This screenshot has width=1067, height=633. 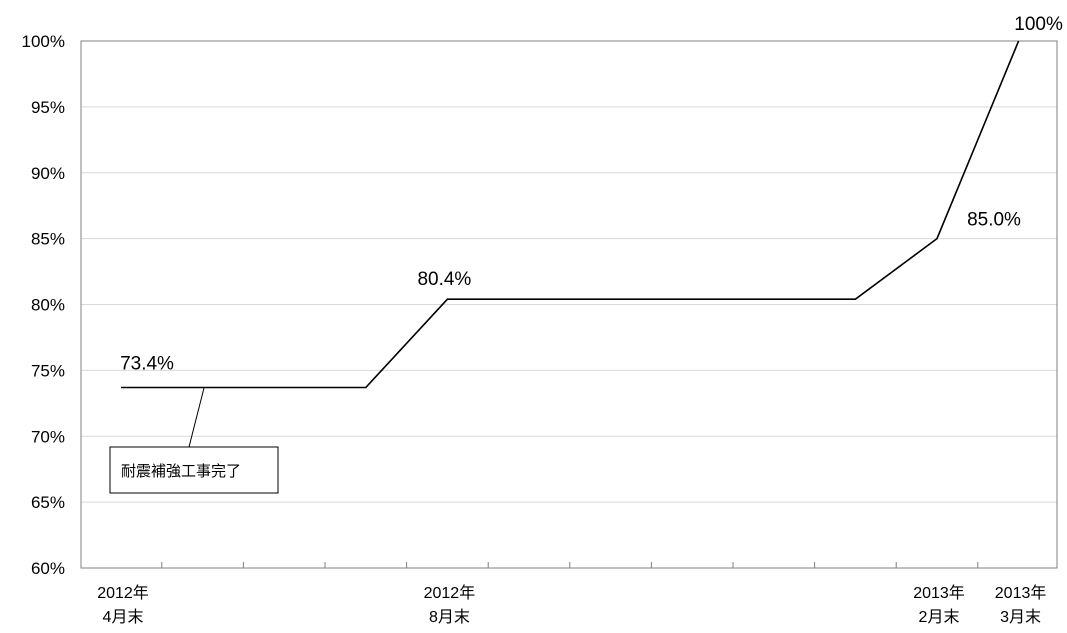 I want to click on data-label: 80.4%, so click(x=444, y=279).